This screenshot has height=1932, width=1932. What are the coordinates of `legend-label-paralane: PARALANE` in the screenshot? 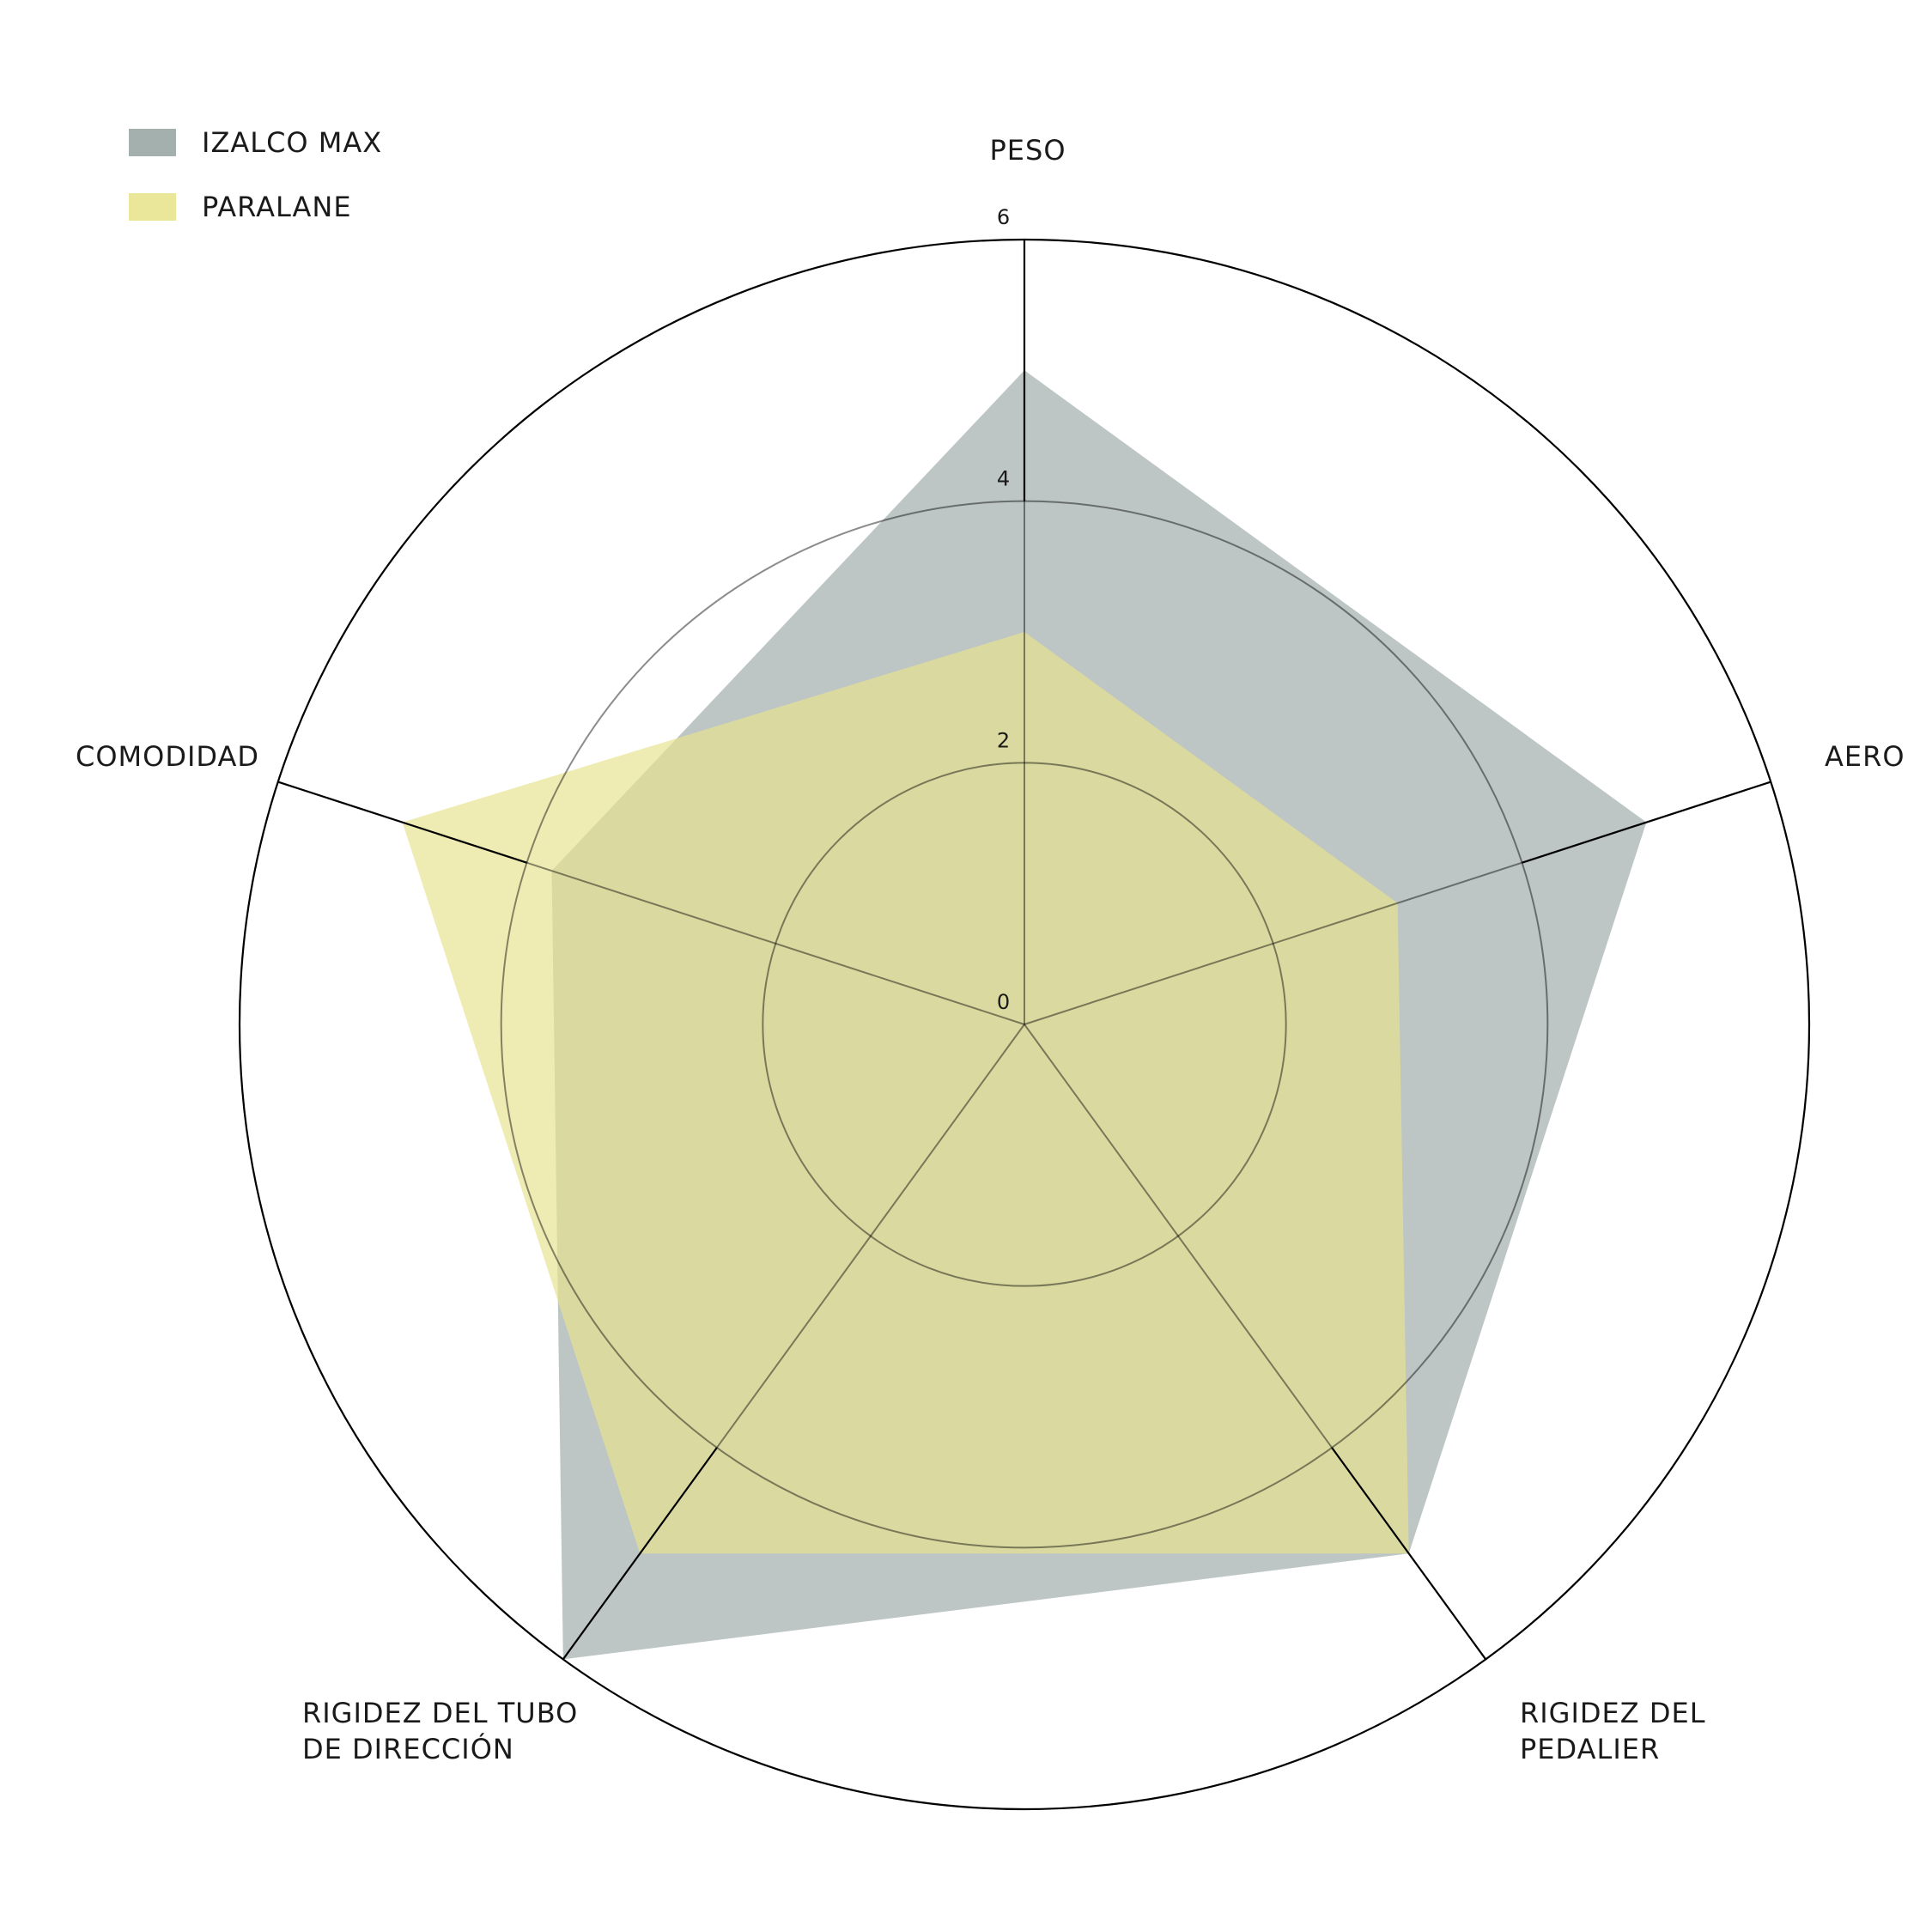 It's located at (277, 207).